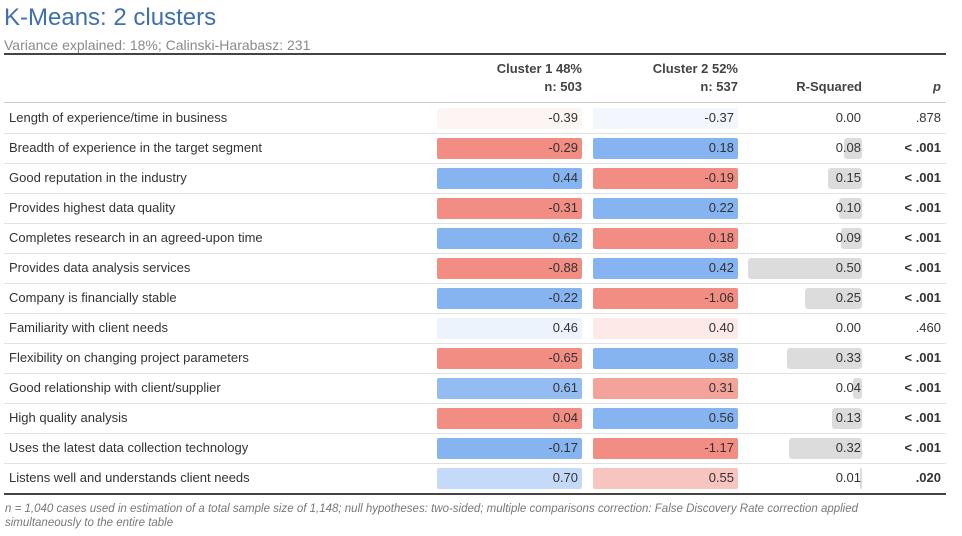 The width and height of the screenshot is (962, 536). I want to click on row-label: Good reputation in the industry, so click(98, 177).